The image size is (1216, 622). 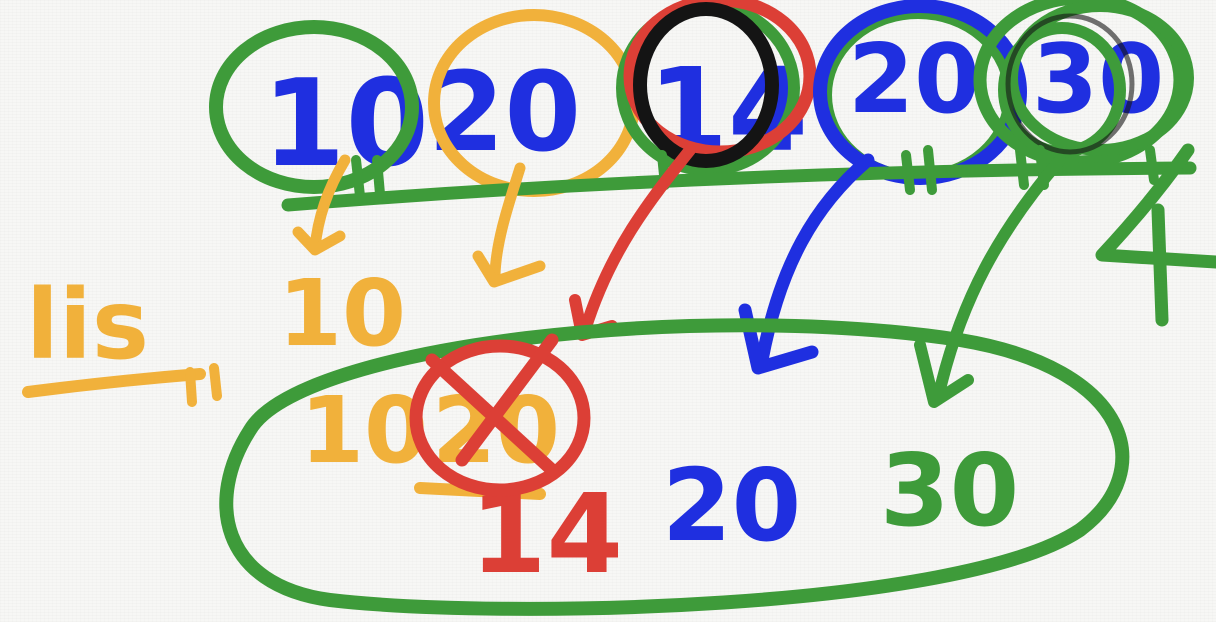 I want to click on cross-out-circle, so click(x=500, y=418).